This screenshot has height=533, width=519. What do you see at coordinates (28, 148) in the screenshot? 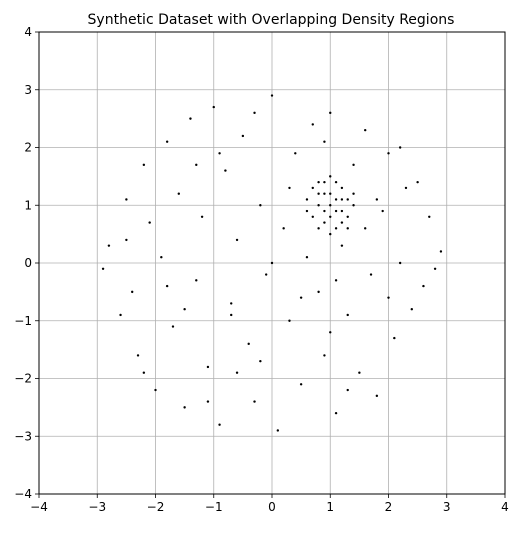
I see `y-tick-label: 2` at bounding box center [28, 148].